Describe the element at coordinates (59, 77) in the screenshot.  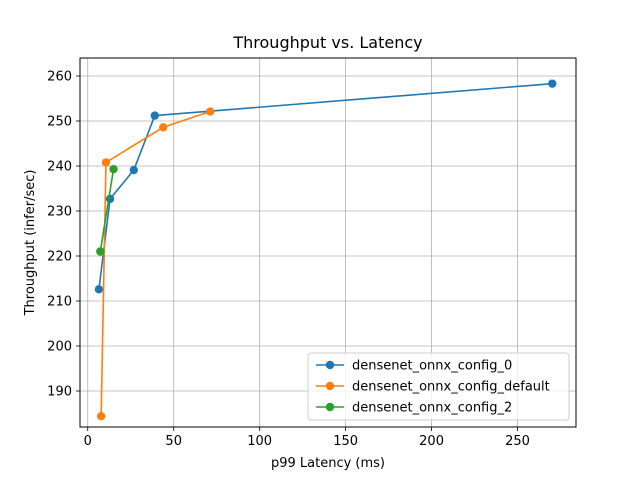
I see `y-tick-label: 260` at that location.